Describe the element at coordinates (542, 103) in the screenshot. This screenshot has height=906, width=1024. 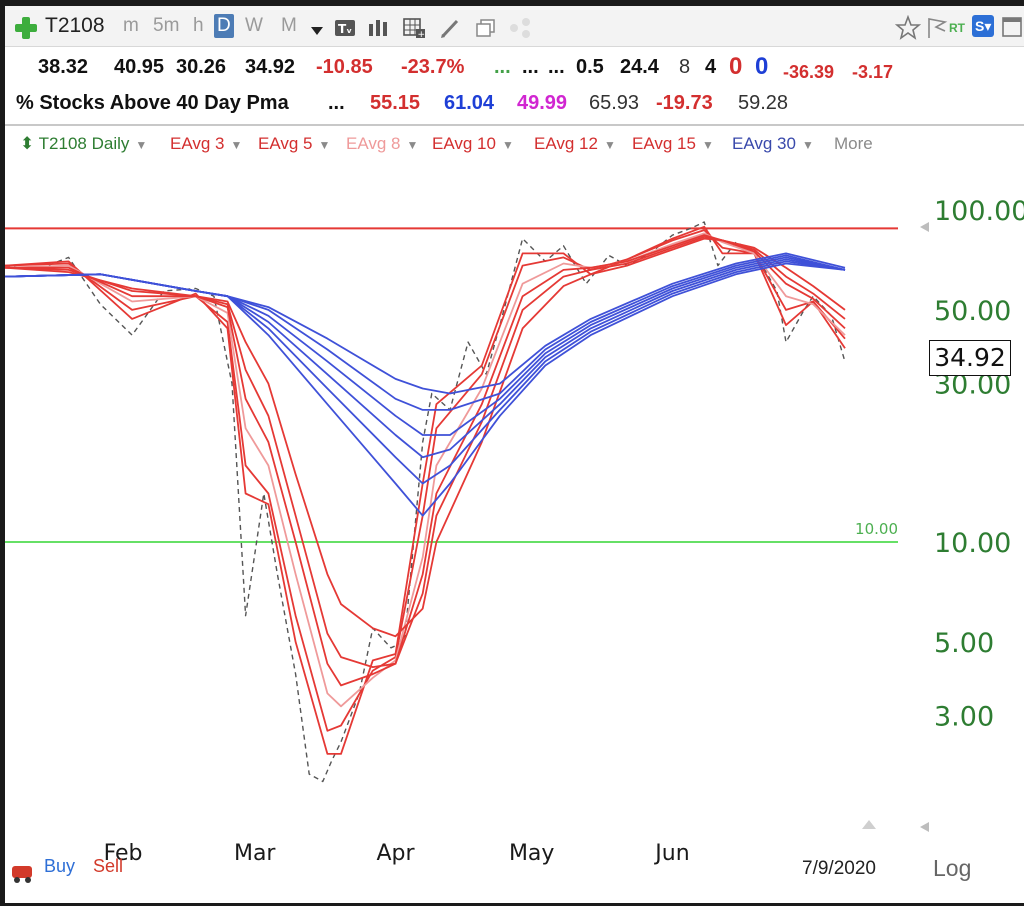
I see `stat-value: 49.99` at that location.